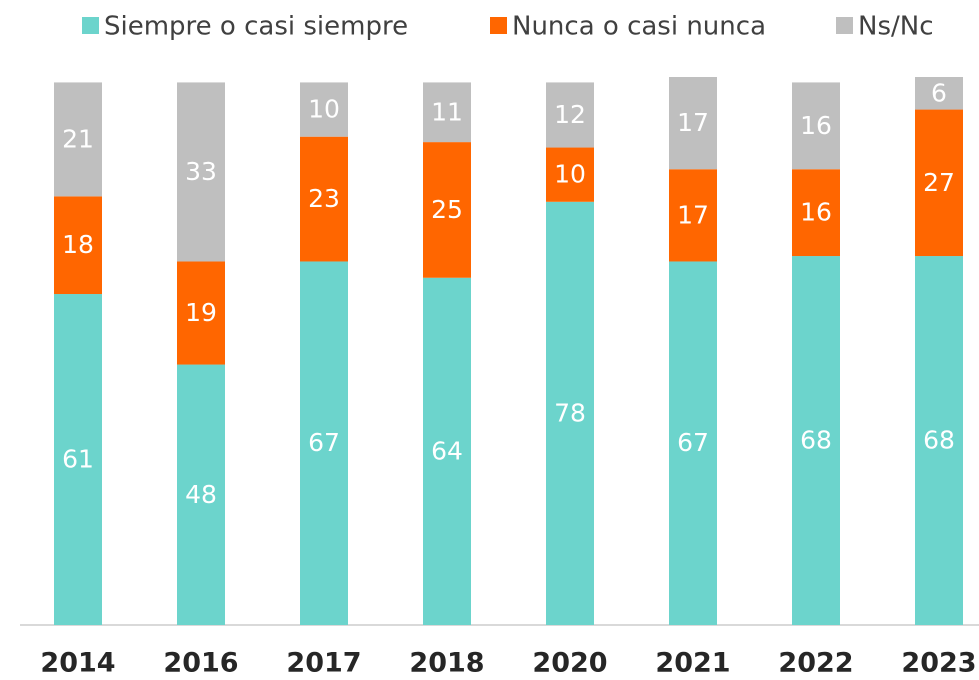  What do you see at coordinates (938, 663) in the screenshot?
I see `x-tick-label: 2023` at bounding box center [938, 663].